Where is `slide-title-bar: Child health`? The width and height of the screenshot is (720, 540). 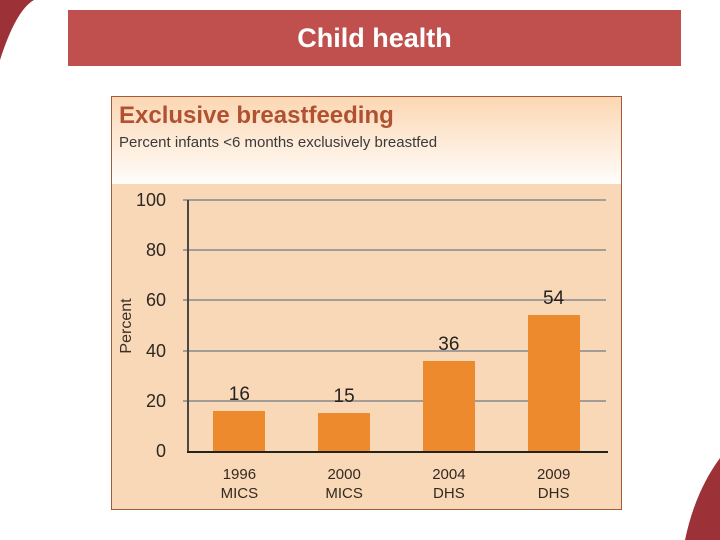 slide-title-bar: Child health is located at coordinates (374, 38).